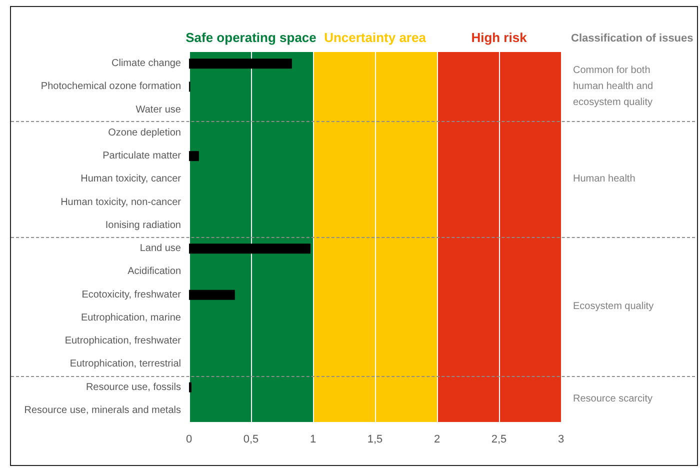 This screenshot has width=700, height=469. I want to click on text: Common for both human health and ecosystem quality, so click(614, 86).